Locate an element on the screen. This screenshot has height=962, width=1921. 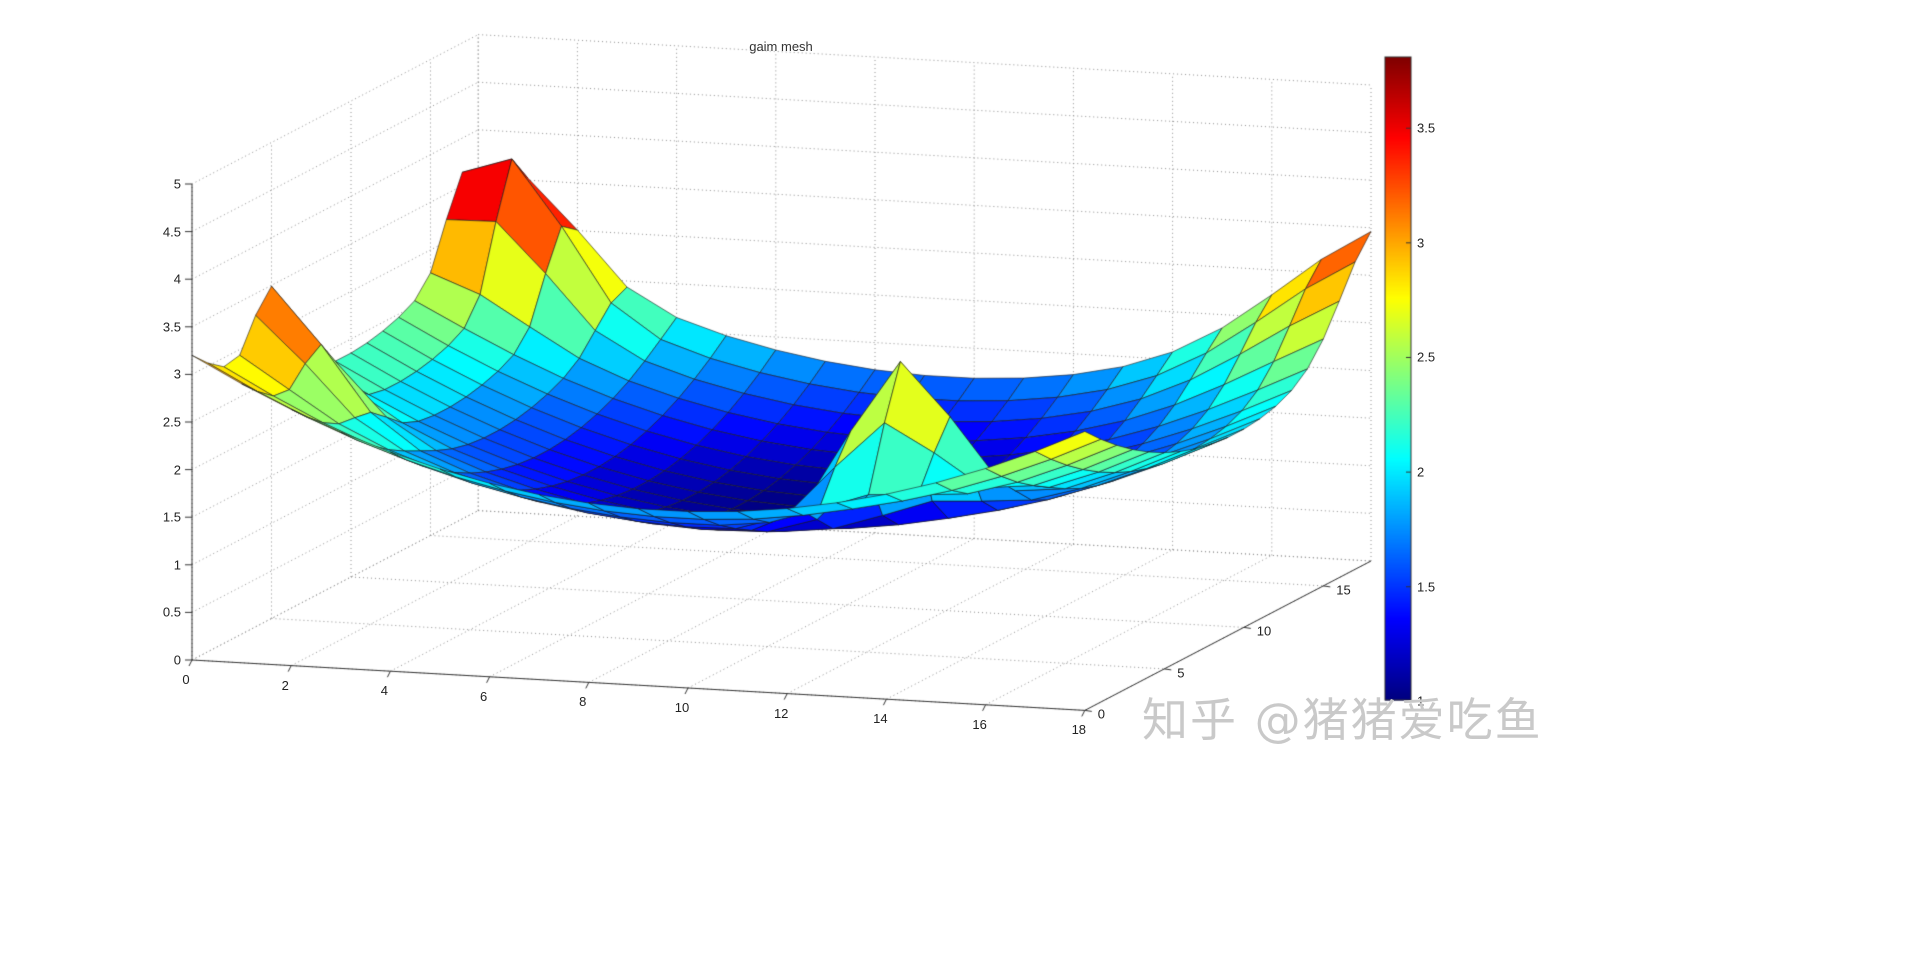
x-axis-tick-label: 6 is located at coordinates (483, 696).